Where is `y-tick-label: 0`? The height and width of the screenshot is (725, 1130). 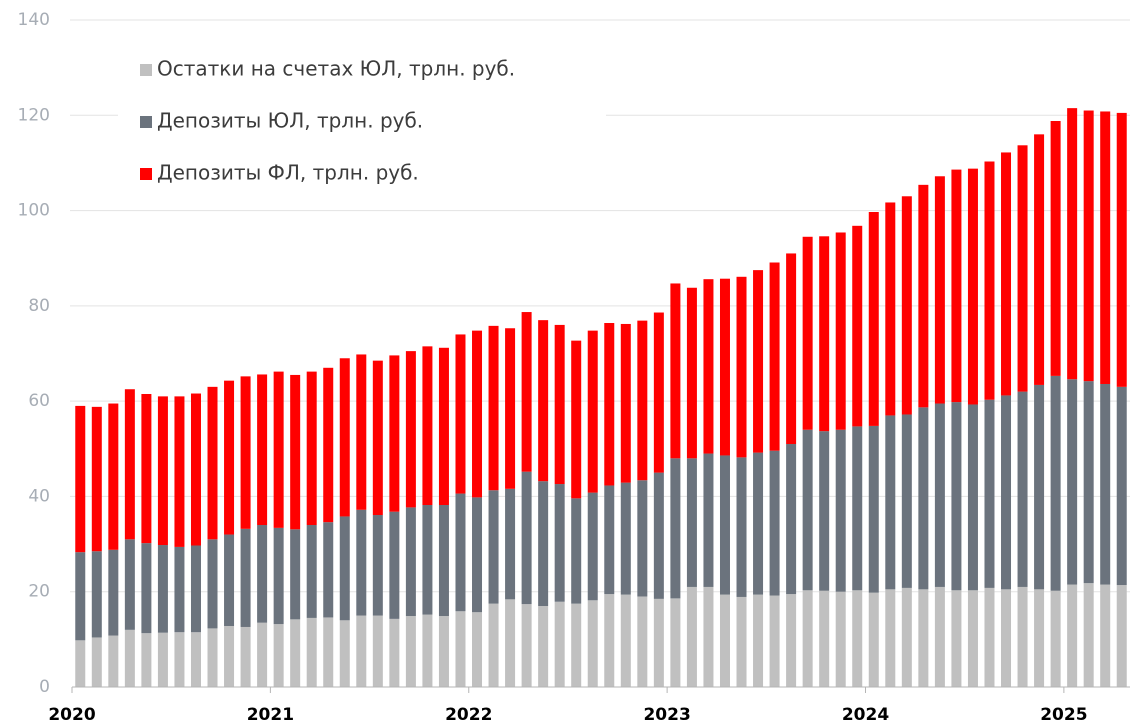 y-tick-label: 0 is located at coordinates (44, 687).